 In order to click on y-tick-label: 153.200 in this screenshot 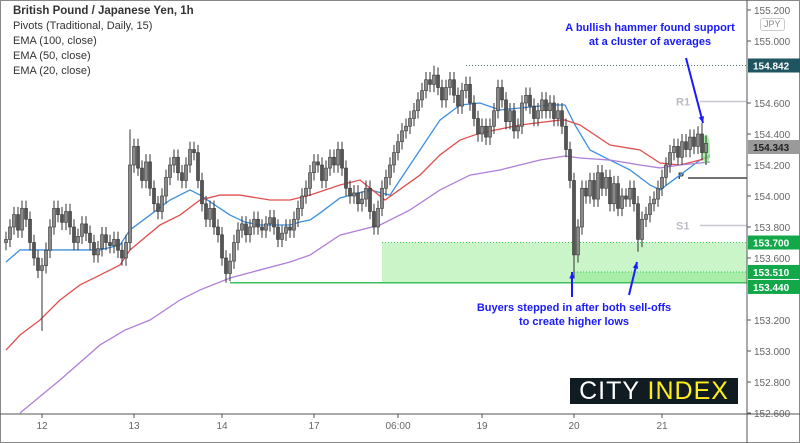, I will do `click(772, 321)`.